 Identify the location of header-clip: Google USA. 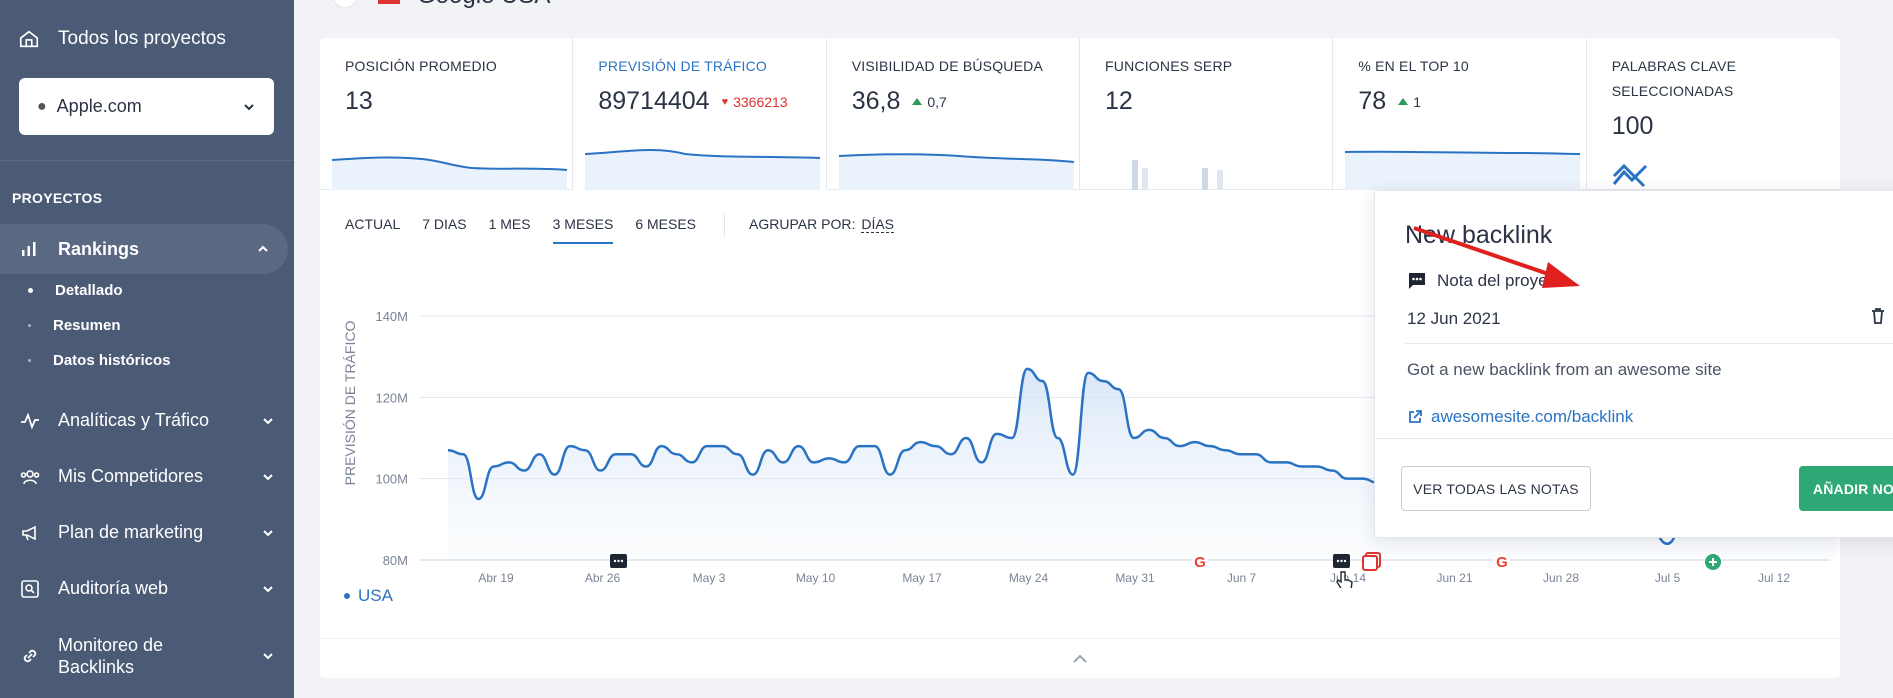
(441, 4).